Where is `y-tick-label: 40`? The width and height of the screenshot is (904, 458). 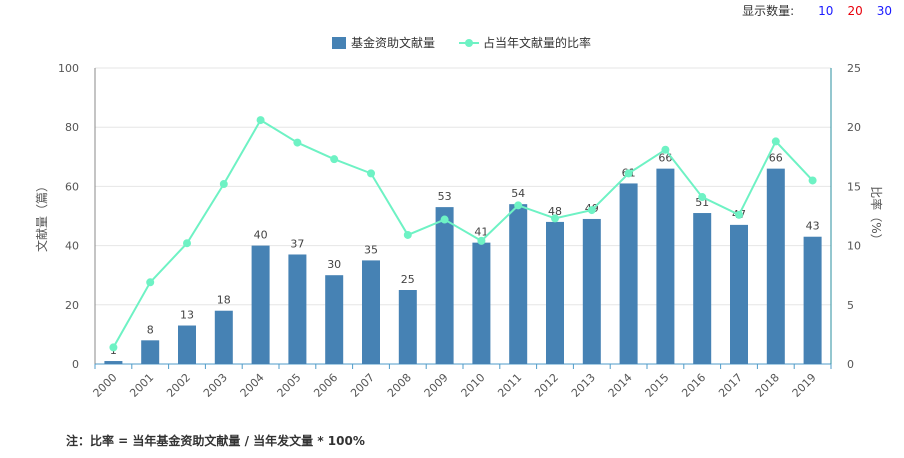
y-tick-label: 40 is located at coordinates (72, 246).